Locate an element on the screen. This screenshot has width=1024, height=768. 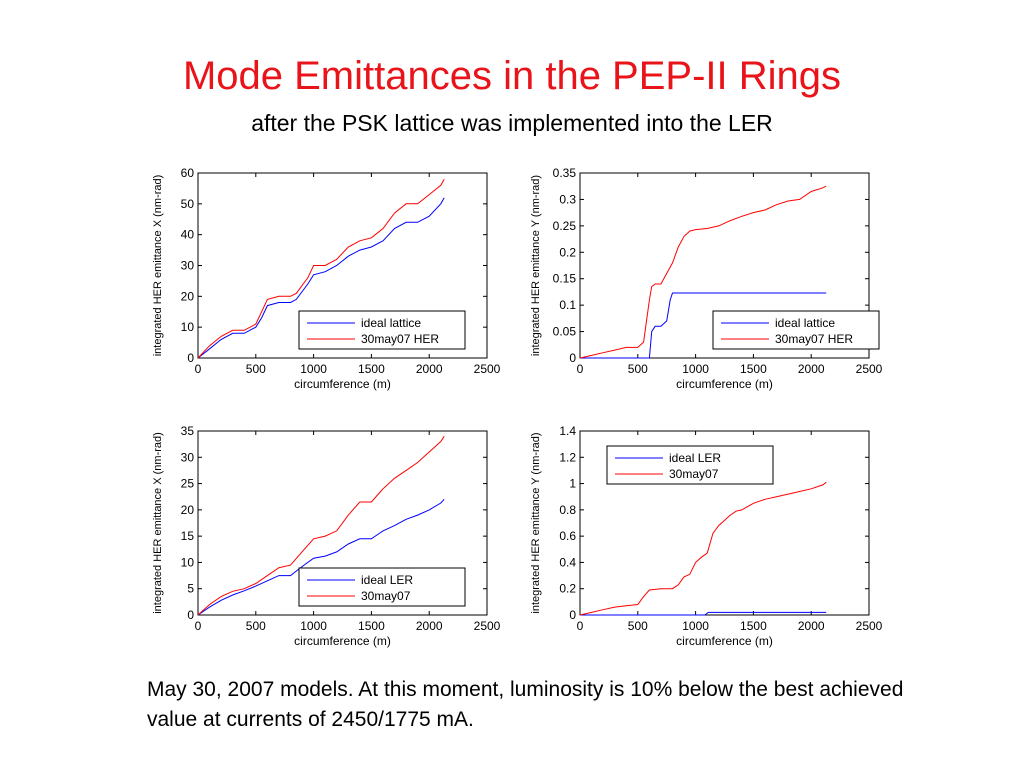
y-tick-label: 50 is located at coordinates (188, 204).